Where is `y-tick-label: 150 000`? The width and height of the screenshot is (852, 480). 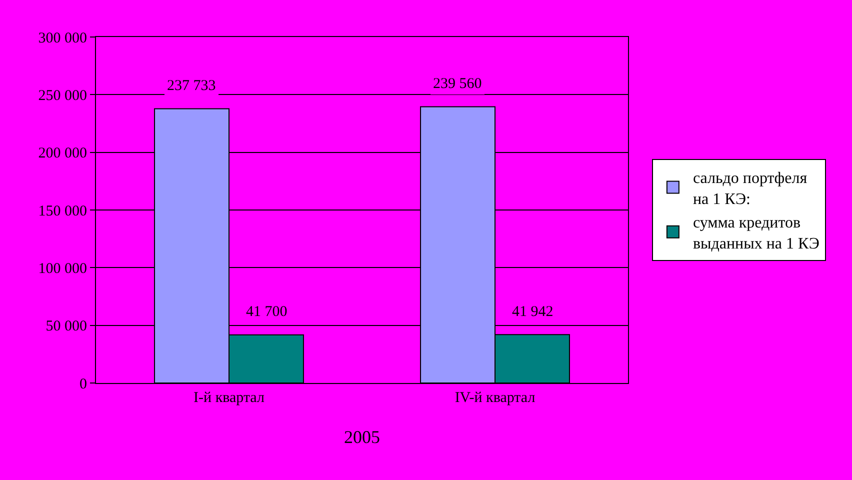 y-tick-label: 150 000 is located at coordinates (62, 211).